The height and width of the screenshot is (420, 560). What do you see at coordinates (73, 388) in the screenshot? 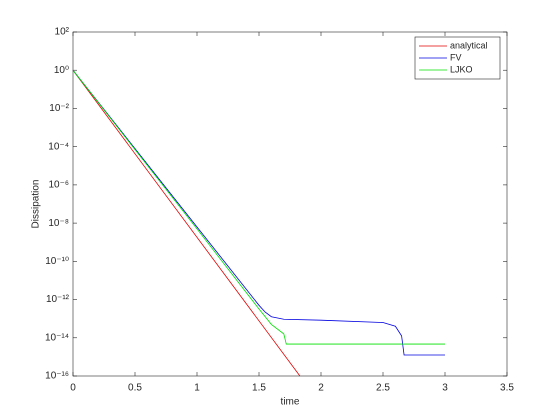
I see `x-tick-label: 0` at bounding box center [73, 388].